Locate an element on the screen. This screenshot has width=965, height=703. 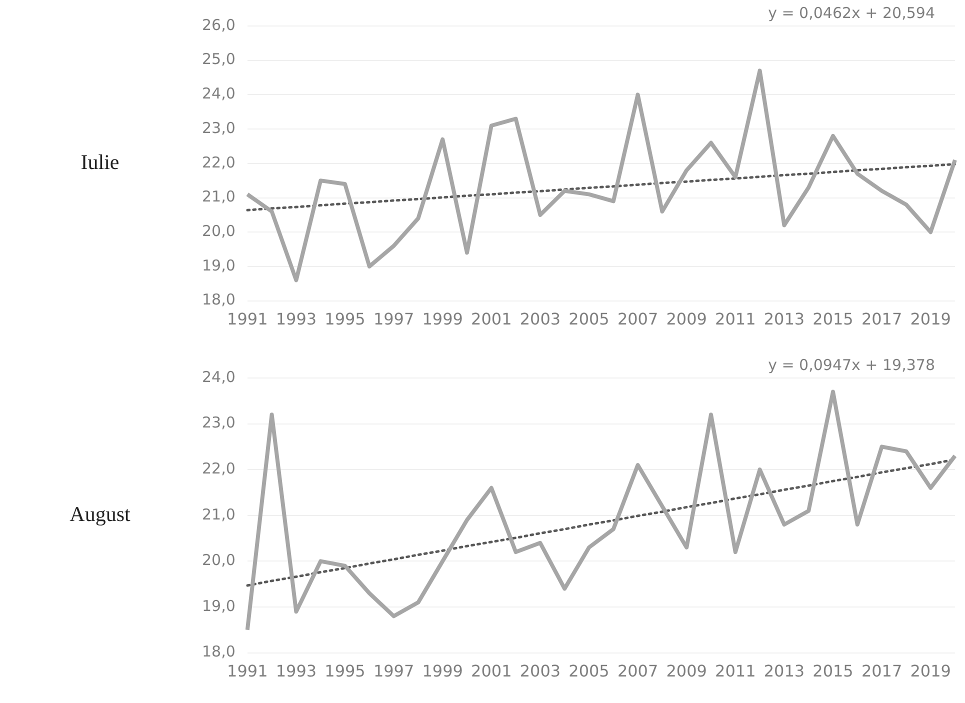
y-axis-title: Iulie is located at coordinates (100, 162).